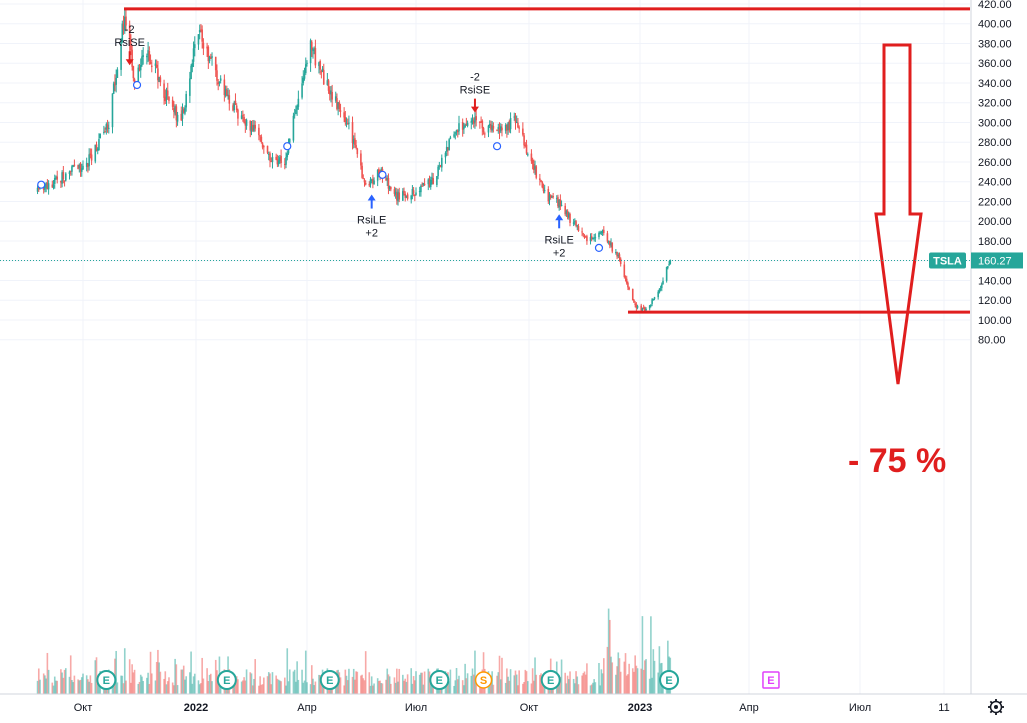  I want to click on split-event-marker: S, so click(483, 680).